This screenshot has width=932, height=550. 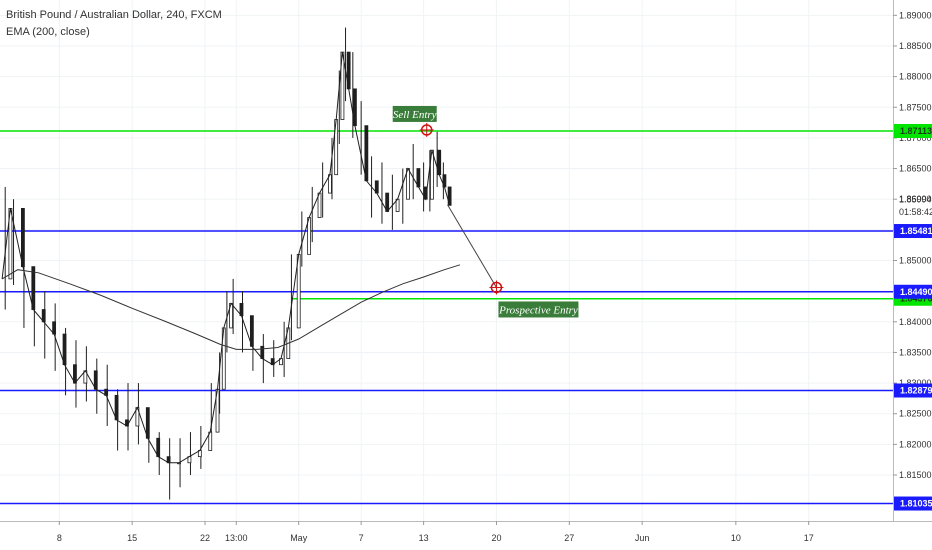 What do you see at coordinates (915, 352) in the screenshot?
I see `price-tick-label: 1.83500` at bounding box center [915, 352].